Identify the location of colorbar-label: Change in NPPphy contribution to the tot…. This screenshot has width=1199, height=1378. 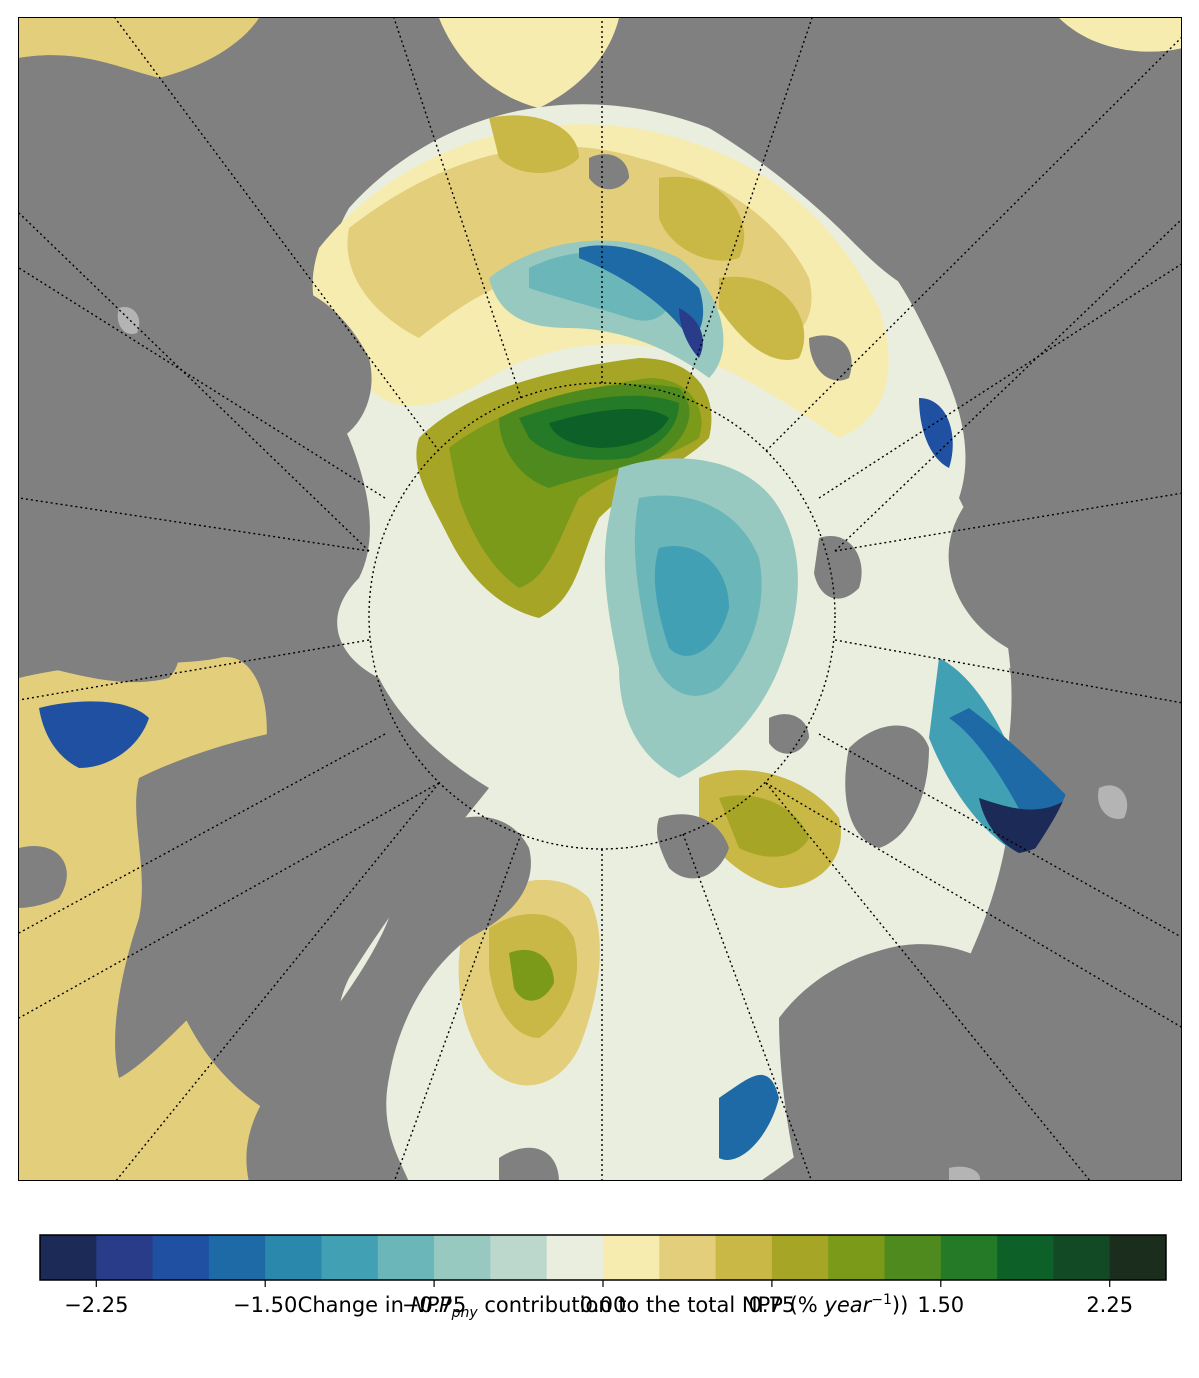
(603, 1307).